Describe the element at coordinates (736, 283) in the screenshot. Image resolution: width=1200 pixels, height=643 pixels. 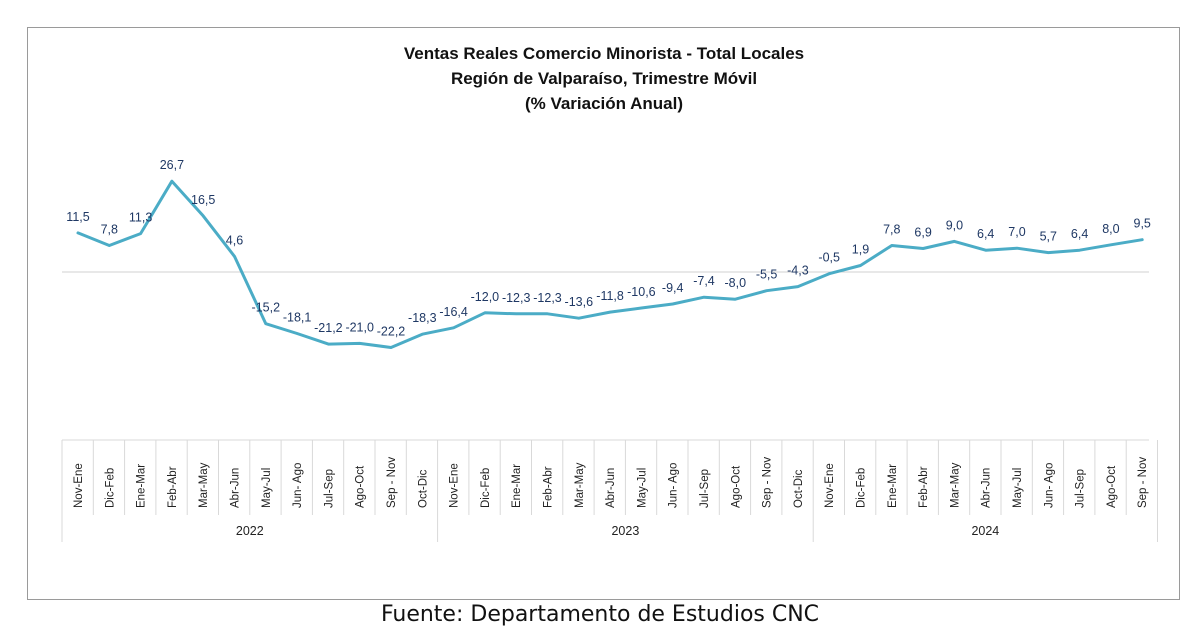
I see `data-label: -8,0` at that location.